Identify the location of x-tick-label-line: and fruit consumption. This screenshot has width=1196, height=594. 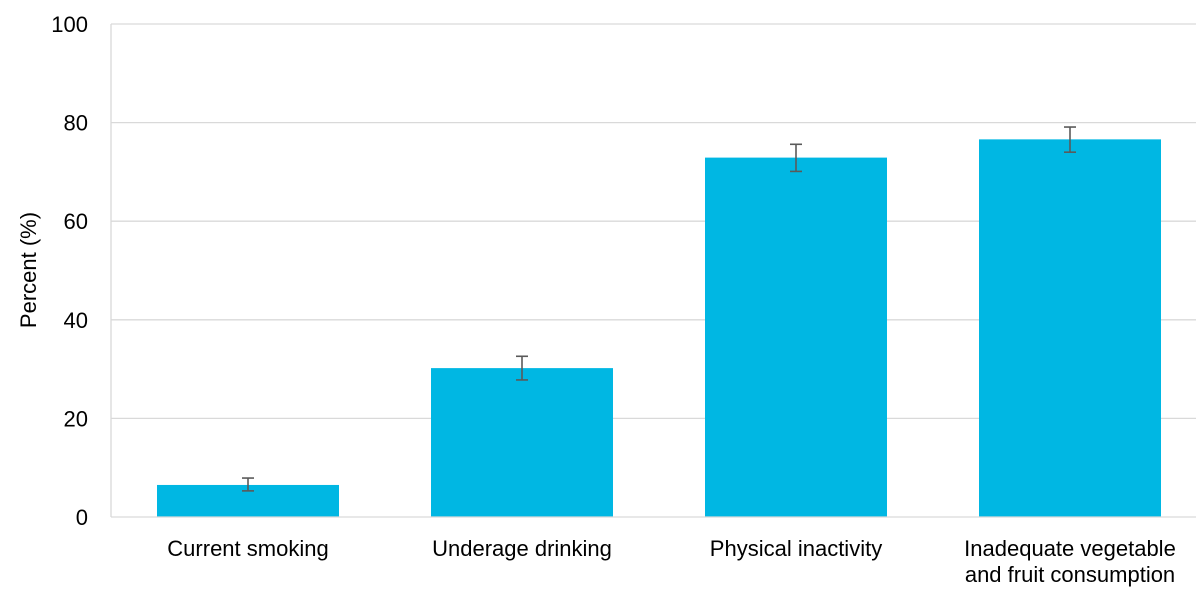
(1070, 574).